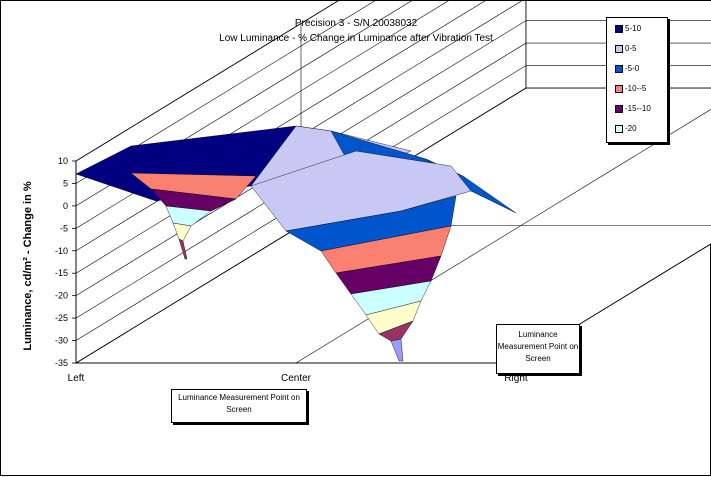 This screenshot has width=711, height=477. What do you see at coordinates (637, 80) in the screenshot?
I see `legend: 5-10 0-5 -5-0 -10--5 -15--10 -20` at bounding box center [637, 80].